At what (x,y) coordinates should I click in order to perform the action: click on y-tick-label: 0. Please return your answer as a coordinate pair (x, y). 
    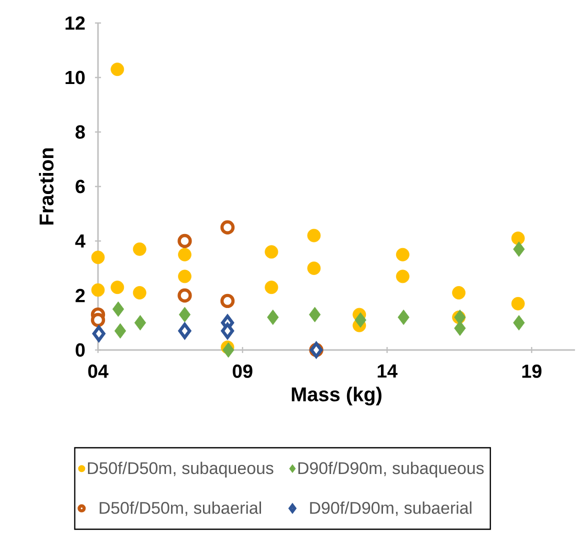
    Looking at the image, I should click on (80, 350).